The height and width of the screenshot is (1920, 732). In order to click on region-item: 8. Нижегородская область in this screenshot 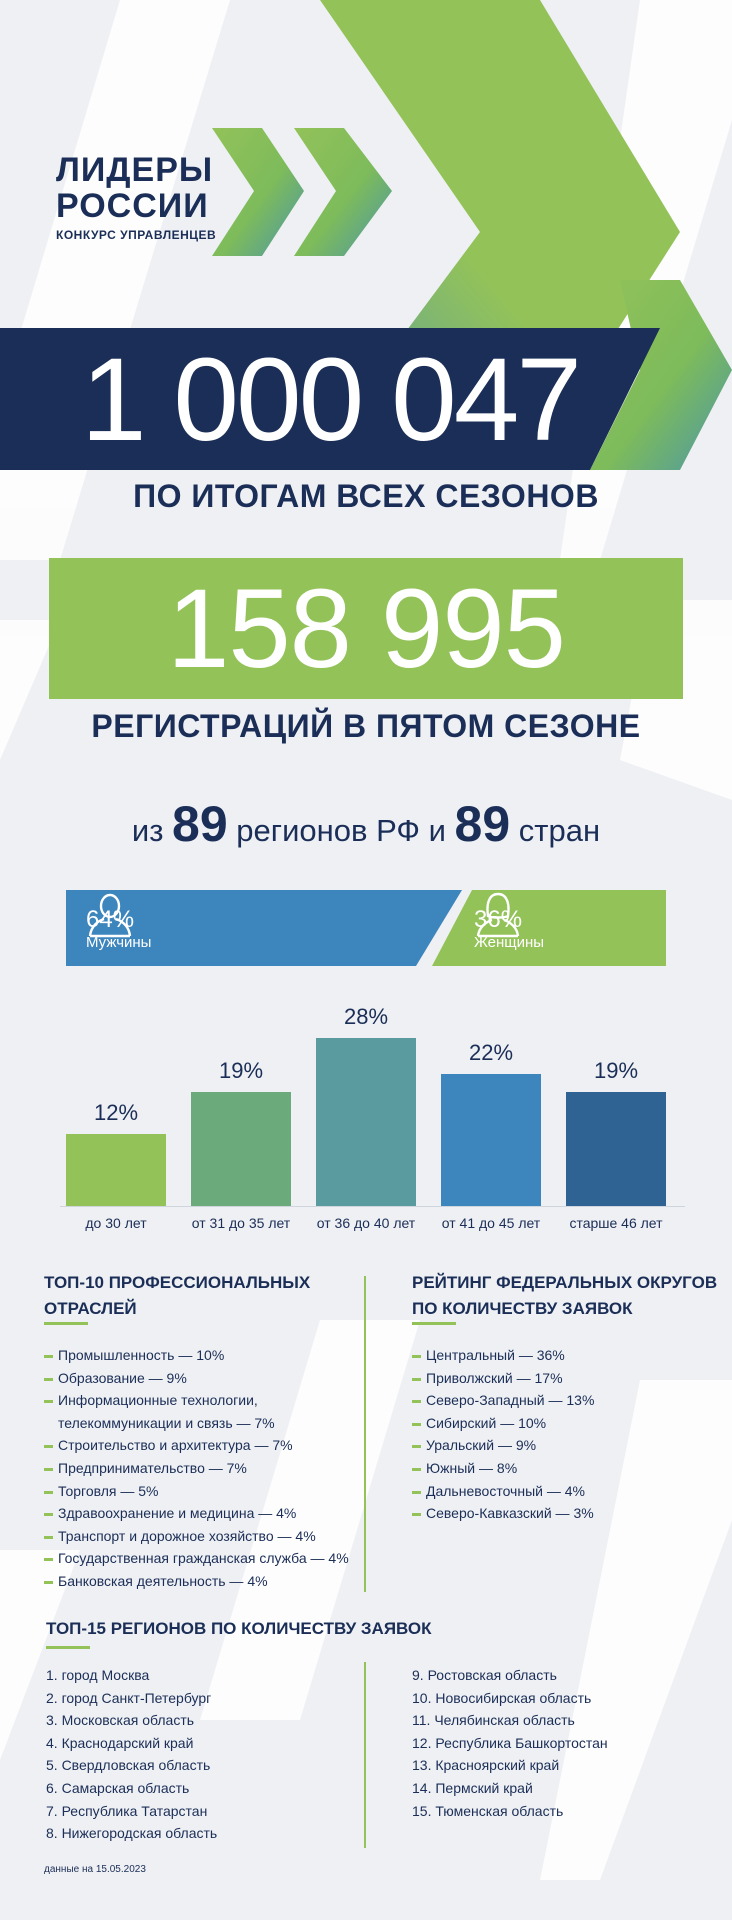, I will do `click(132, 1833)`.